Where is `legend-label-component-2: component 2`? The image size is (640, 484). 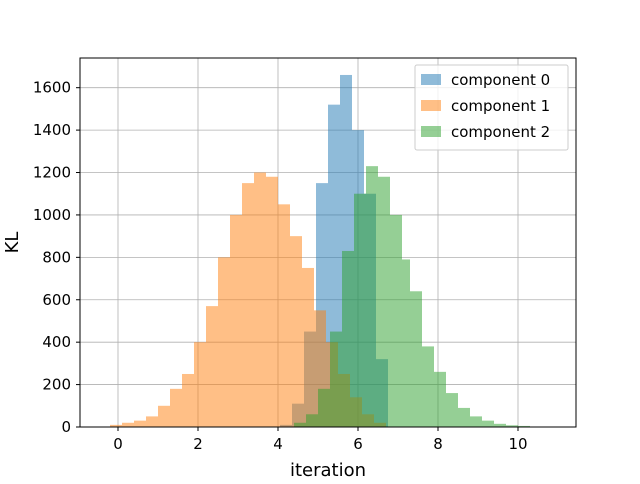 legend-label-component-2: component 2 is located at coordinates (500, 132).